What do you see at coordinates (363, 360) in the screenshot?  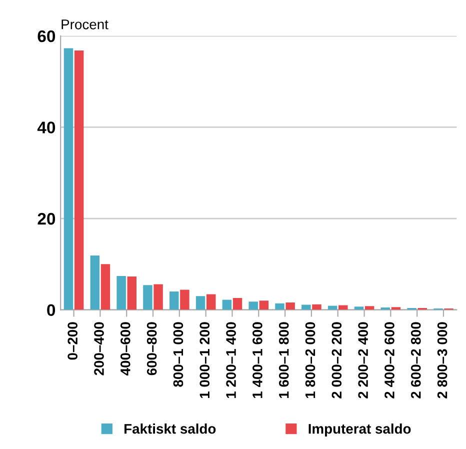 I see `x-tick-label: 2 200–2 400` at bounding box center [363, 360].